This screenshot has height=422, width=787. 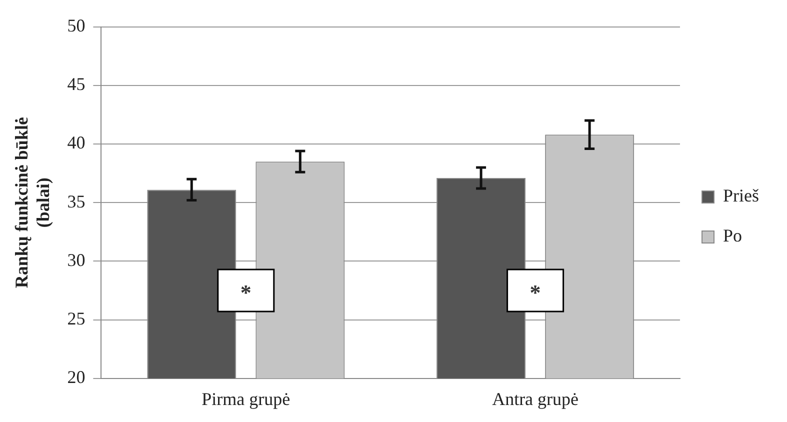 I want to click on legend-label: Prieš, so click(x=741, y=196).